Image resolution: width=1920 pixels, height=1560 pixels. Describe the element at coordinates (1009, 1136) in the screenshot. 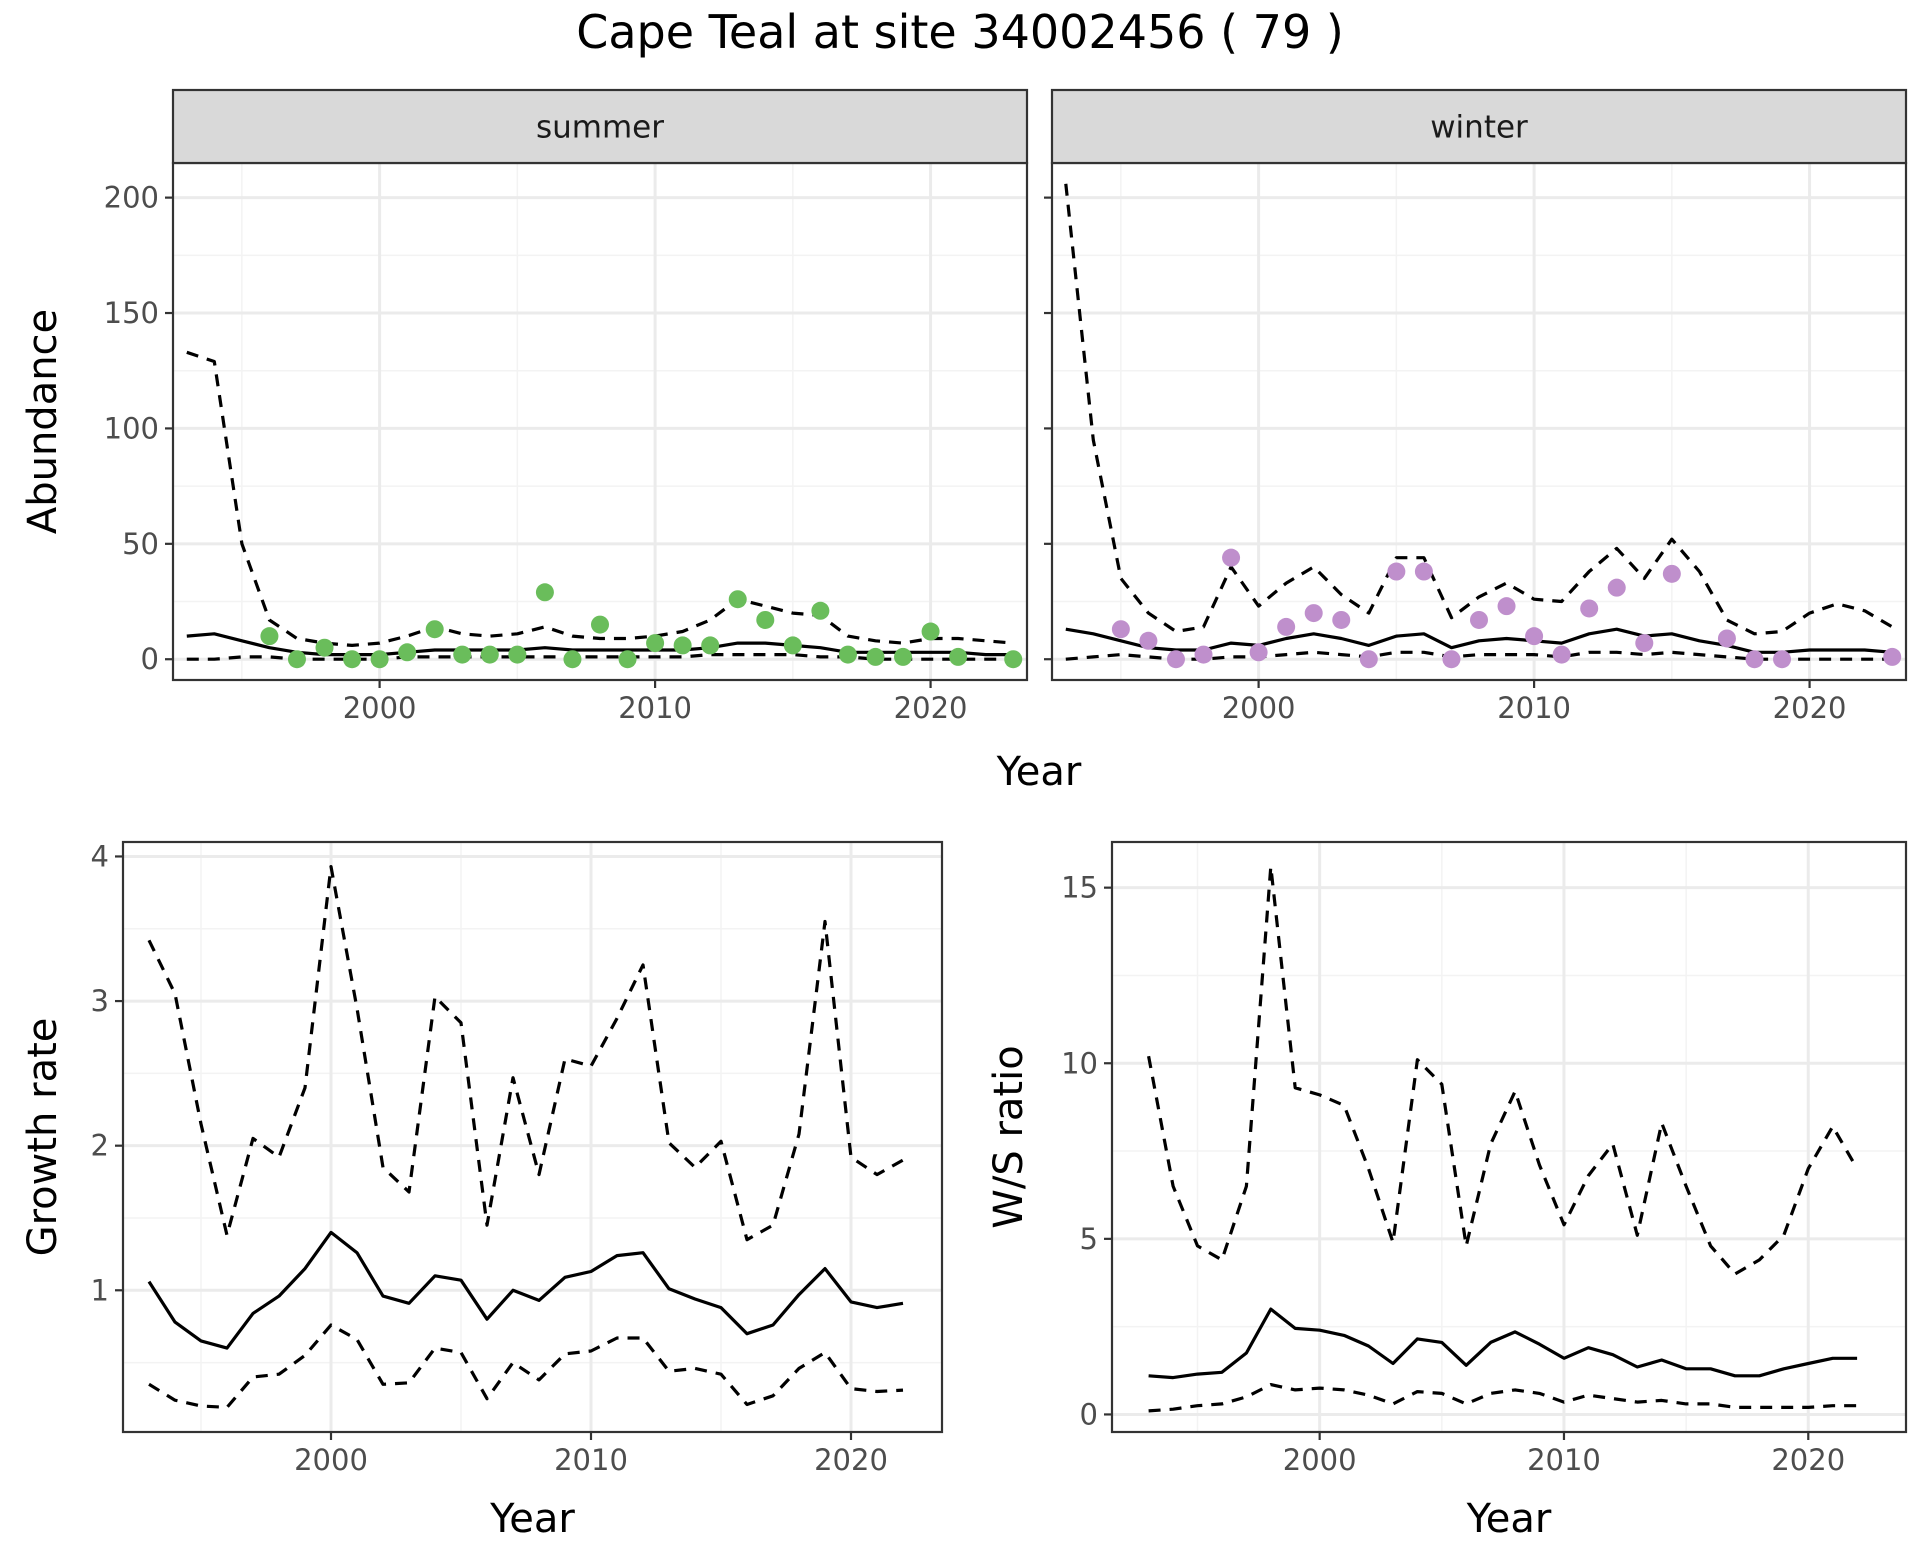

I see `y-axis-title: W/S ratio` at that location.